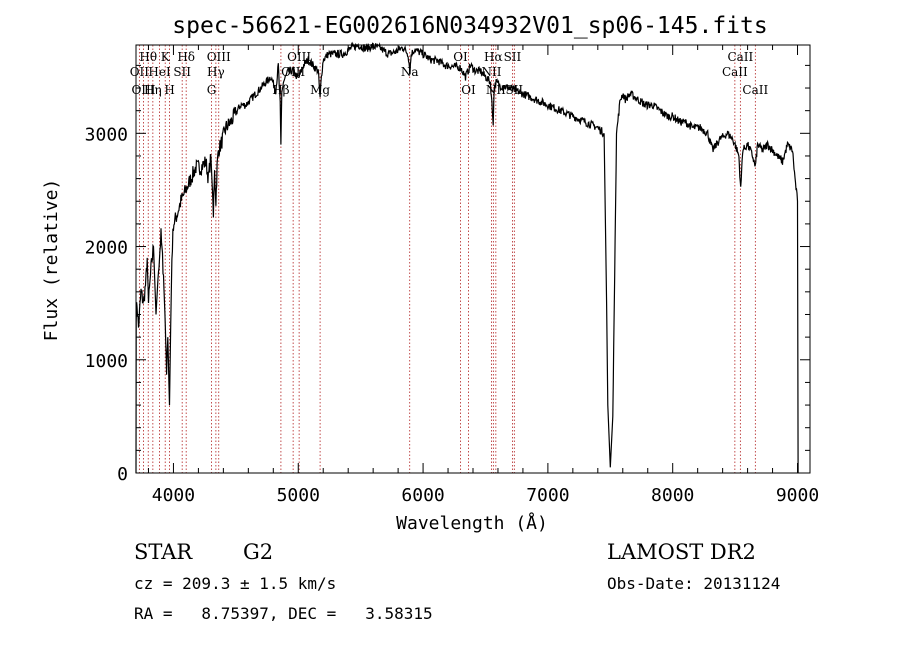  Describe the element at coordinates (283, 613) in the screenshot. I see `coordinates: RA = 8.75397, DEC = 3.58315` at that location.